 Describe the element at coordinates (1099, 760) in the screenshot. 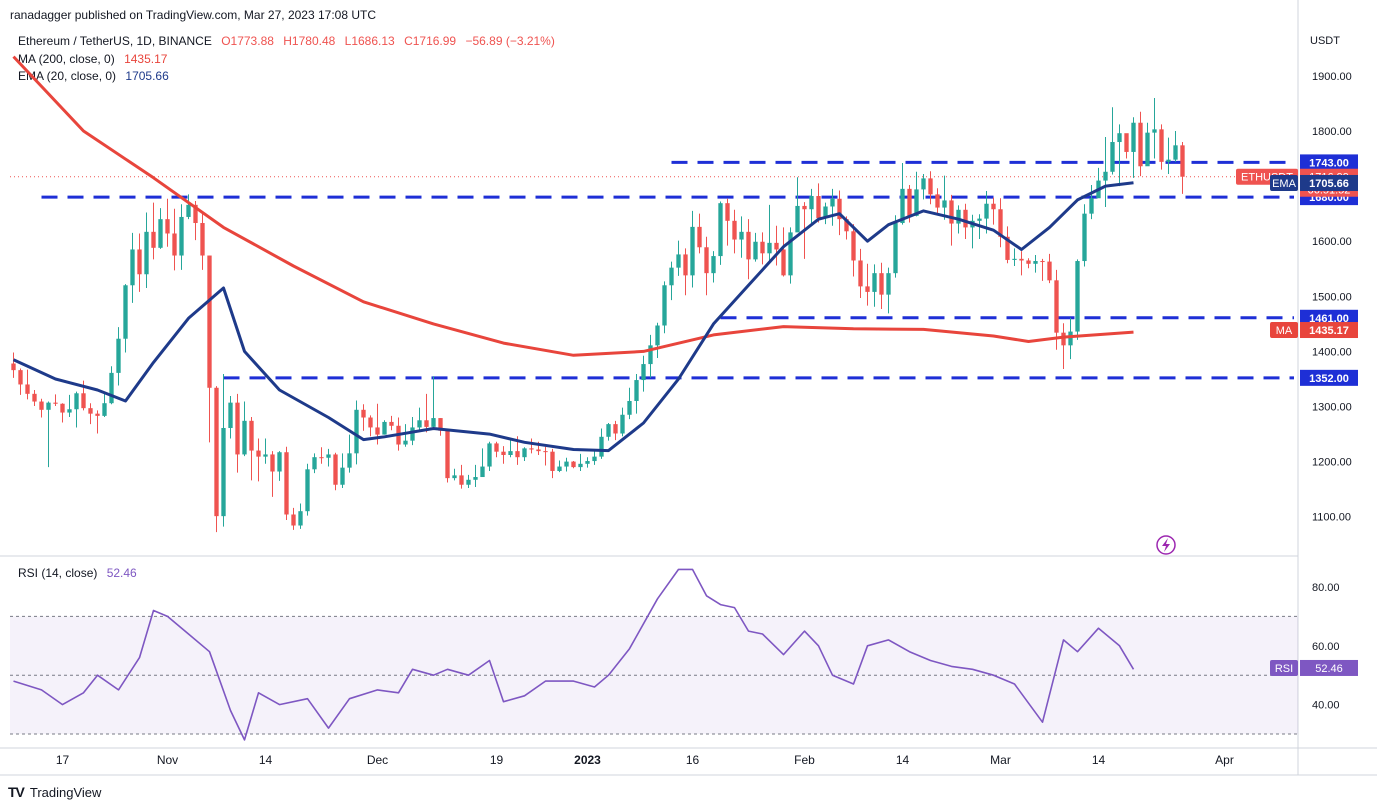

I see `x-tick-label: 14` at that location.